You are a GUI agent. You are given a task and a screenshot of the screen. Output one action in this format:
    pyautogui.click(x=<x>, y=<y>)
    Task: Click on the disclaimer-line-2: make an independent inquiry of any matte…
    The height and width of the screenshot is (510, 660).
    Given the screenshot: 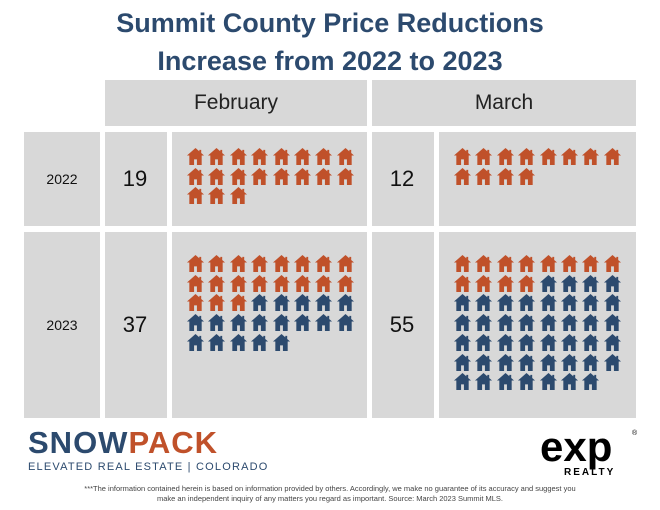 What is the action you would take?
    pyautogui.click(x=329, y=498)
    